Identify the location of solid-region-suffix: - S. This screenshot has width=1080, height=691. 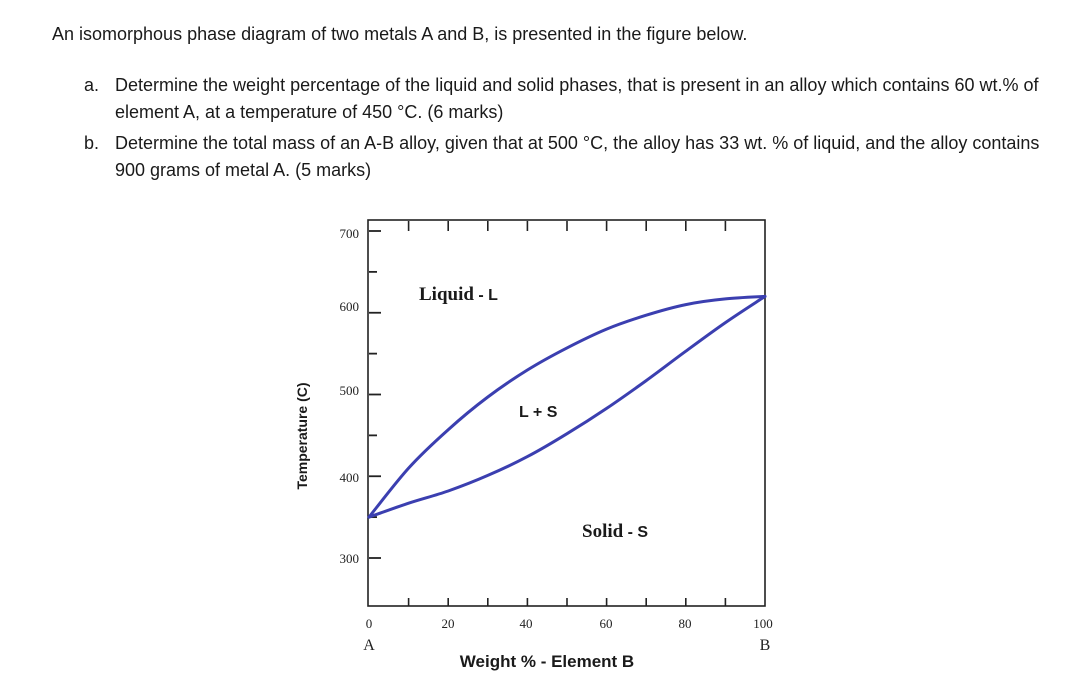
(635, 532).